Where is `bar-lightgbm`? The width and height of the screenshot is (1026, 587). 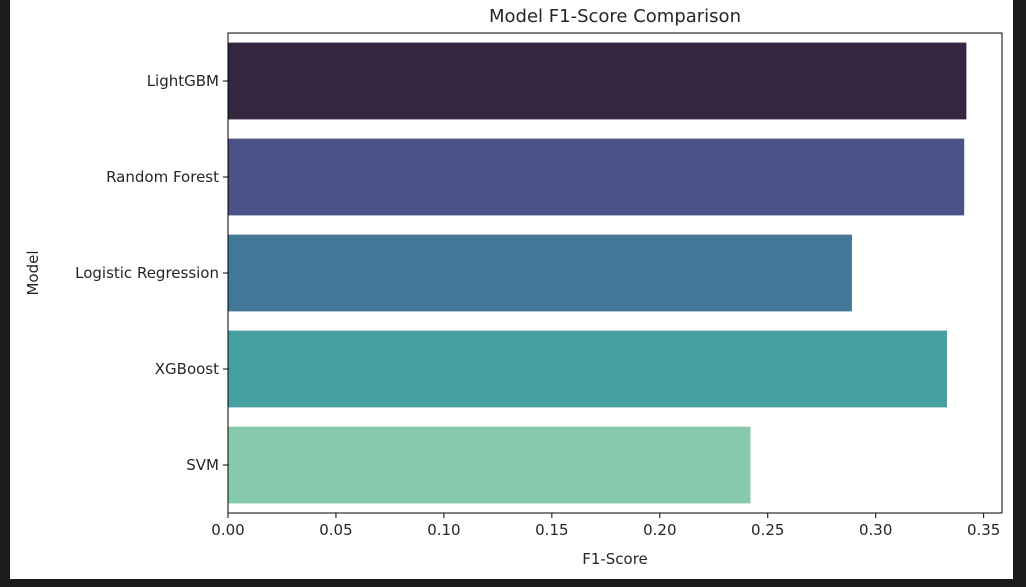
bar-lightgbm is located at coordinates (597, 81).